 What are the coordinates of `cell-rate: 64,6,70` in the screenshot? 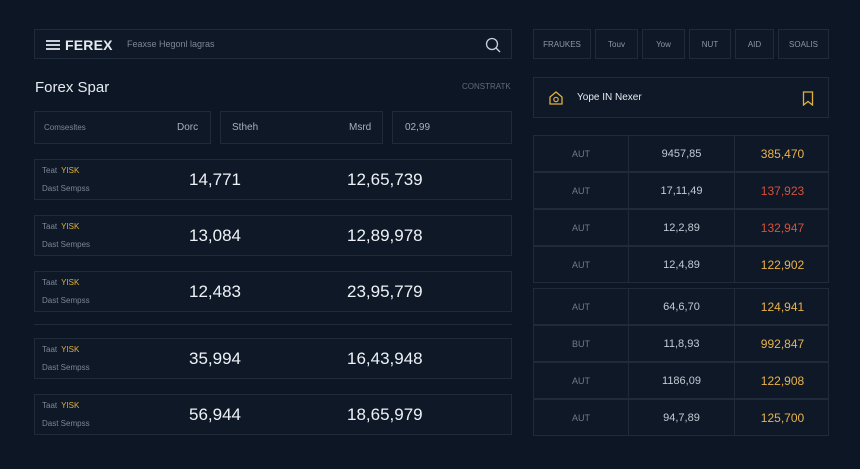 It's located at (682, 306).